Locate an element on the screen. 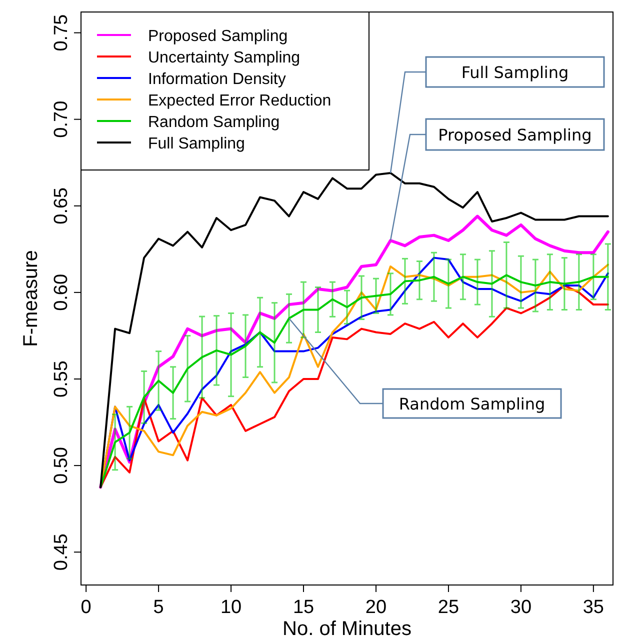 The width and height of the screenshot is (628, 637). legend-label: Uncertainty Sampling is located at coordinates (224, 58).